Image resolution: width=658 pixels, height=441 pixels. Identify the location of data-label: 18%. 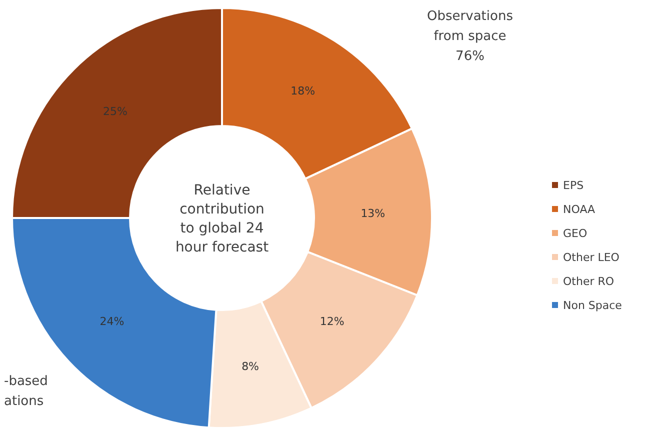
(303, 91).